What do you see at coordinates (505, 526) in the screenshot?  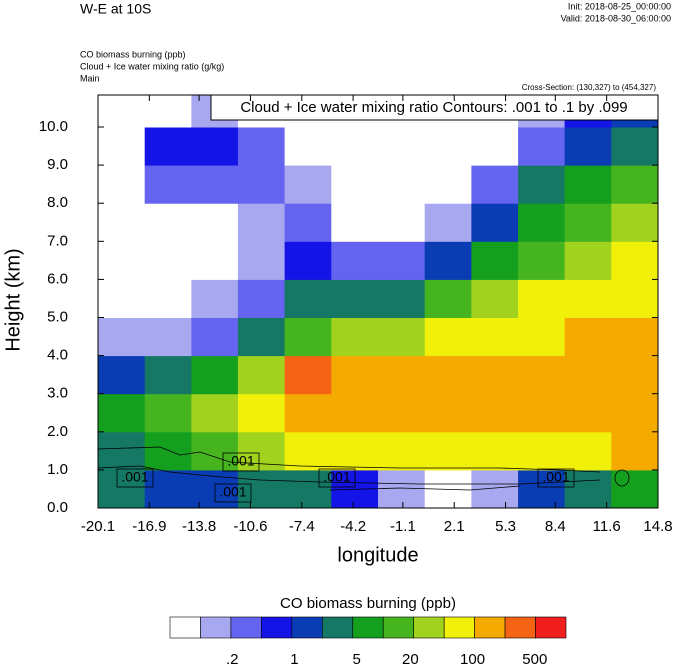 I see `x-tick-label: 5.3` at bounding box center [505, 526].